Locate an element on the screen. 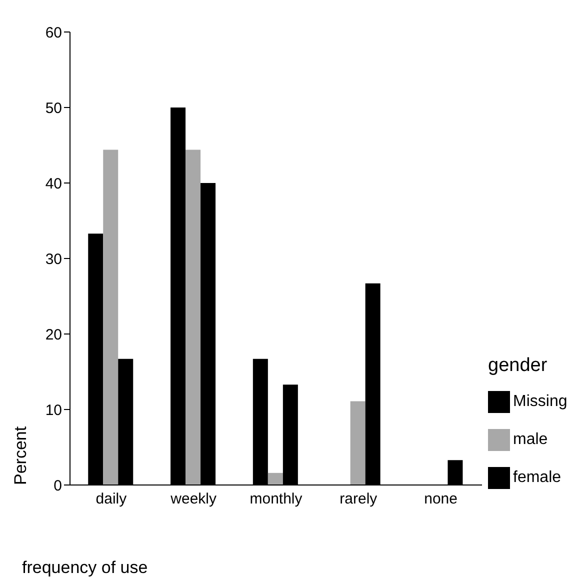 The image size is (581, 585). x-tick-label: weekly is located at coordinates (194, 499).